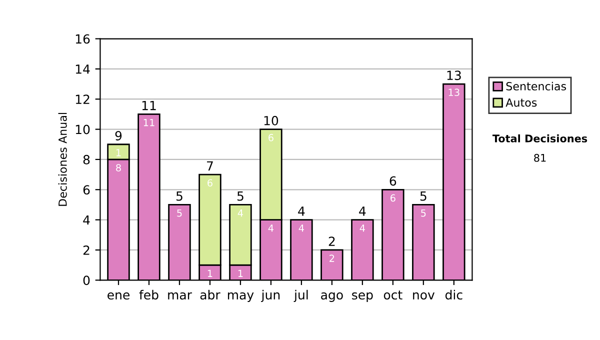 The image size is (600, 340). Describe the element at coordinates (83, 129) in the screenshot. I see `y-tick-label: 10` at that location.